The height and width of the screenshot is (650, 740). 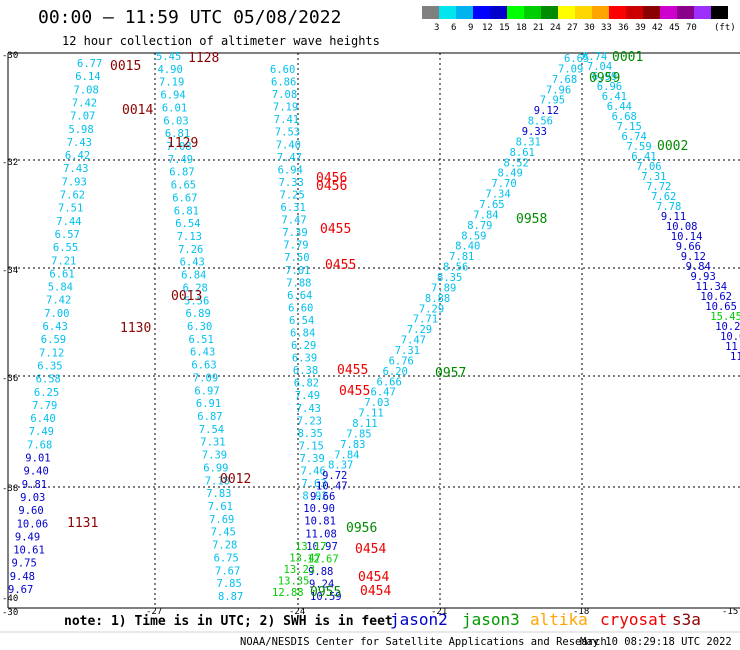 I want to click on pass-header-label: 0957, so click(x=450, y=373).